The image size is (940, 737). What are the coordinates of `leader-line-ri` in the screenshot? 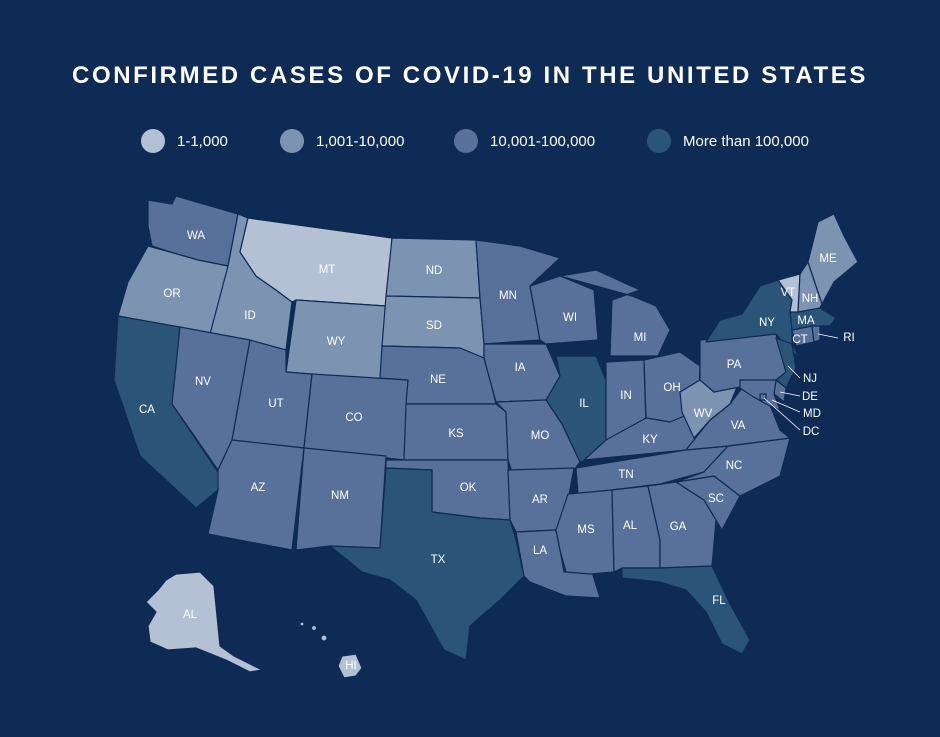 It's located at (828, 336).